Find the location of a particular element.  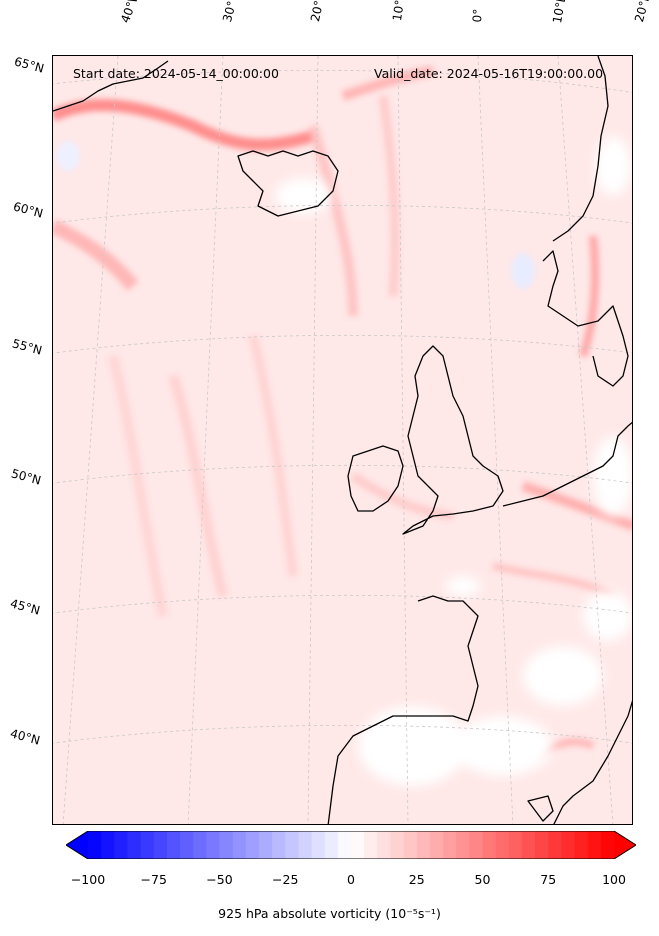

north-sea-coast is located at coordinates (567, 464).